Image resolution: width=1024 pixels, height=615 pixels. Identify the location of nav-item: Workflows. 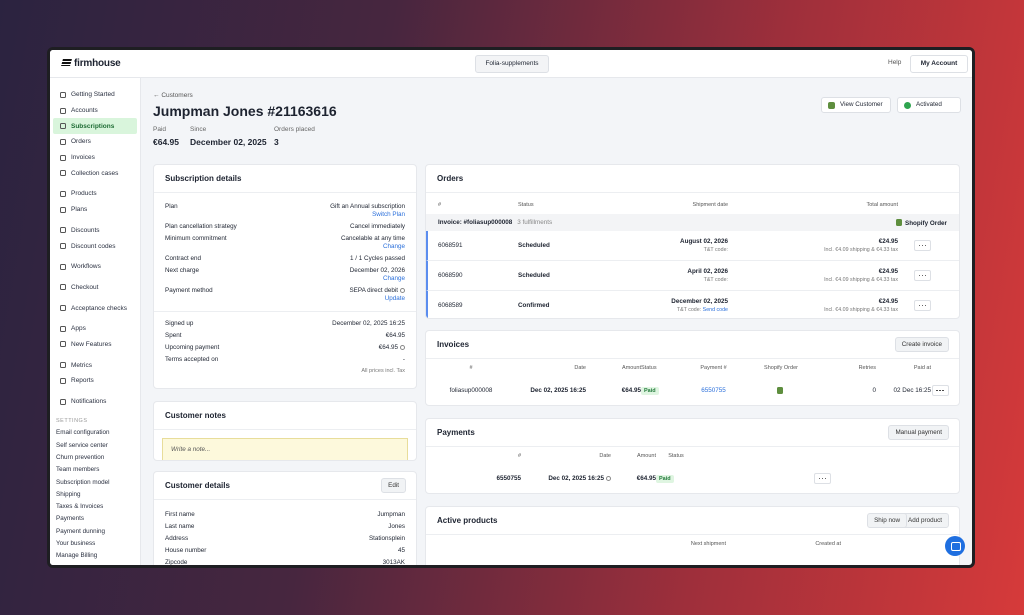
(95, 267).